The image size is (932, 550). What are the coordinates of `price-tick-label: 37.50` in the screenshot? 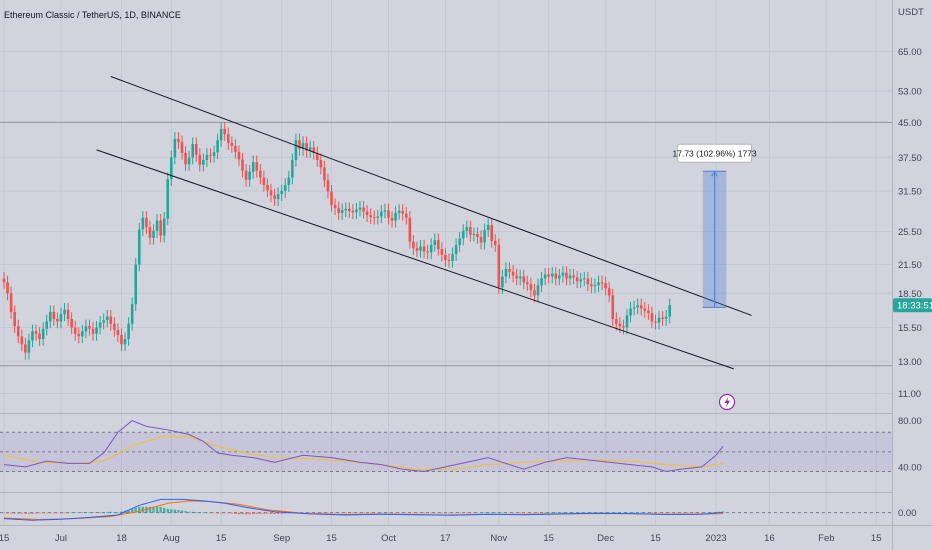 It's located at (910, 158).